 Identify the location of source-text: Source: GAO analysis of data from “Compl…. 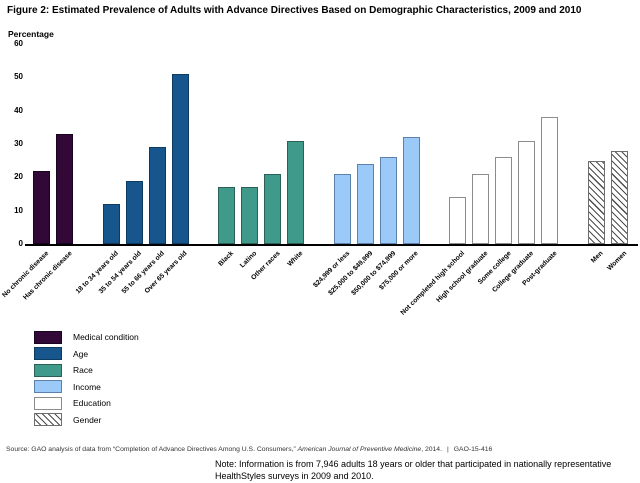
(152, 449).